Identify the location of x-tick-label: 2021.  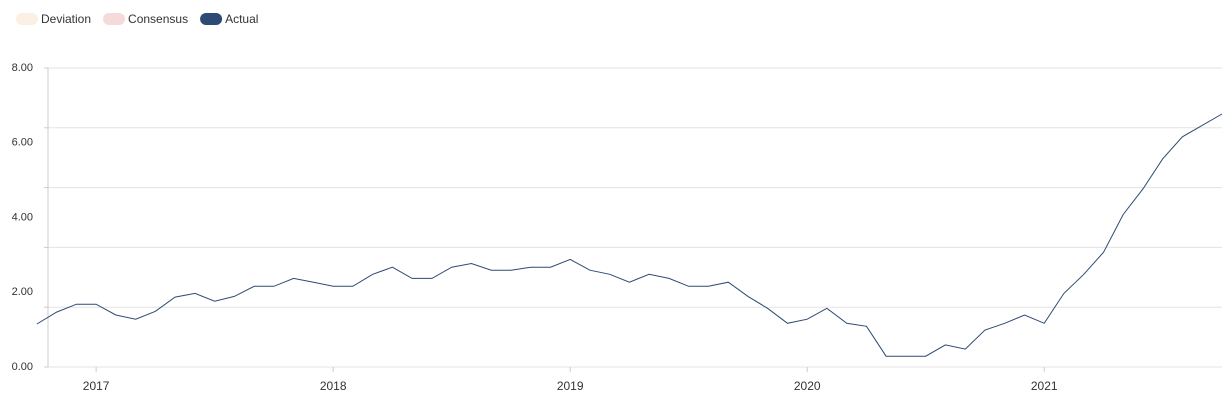
(1044, 386).